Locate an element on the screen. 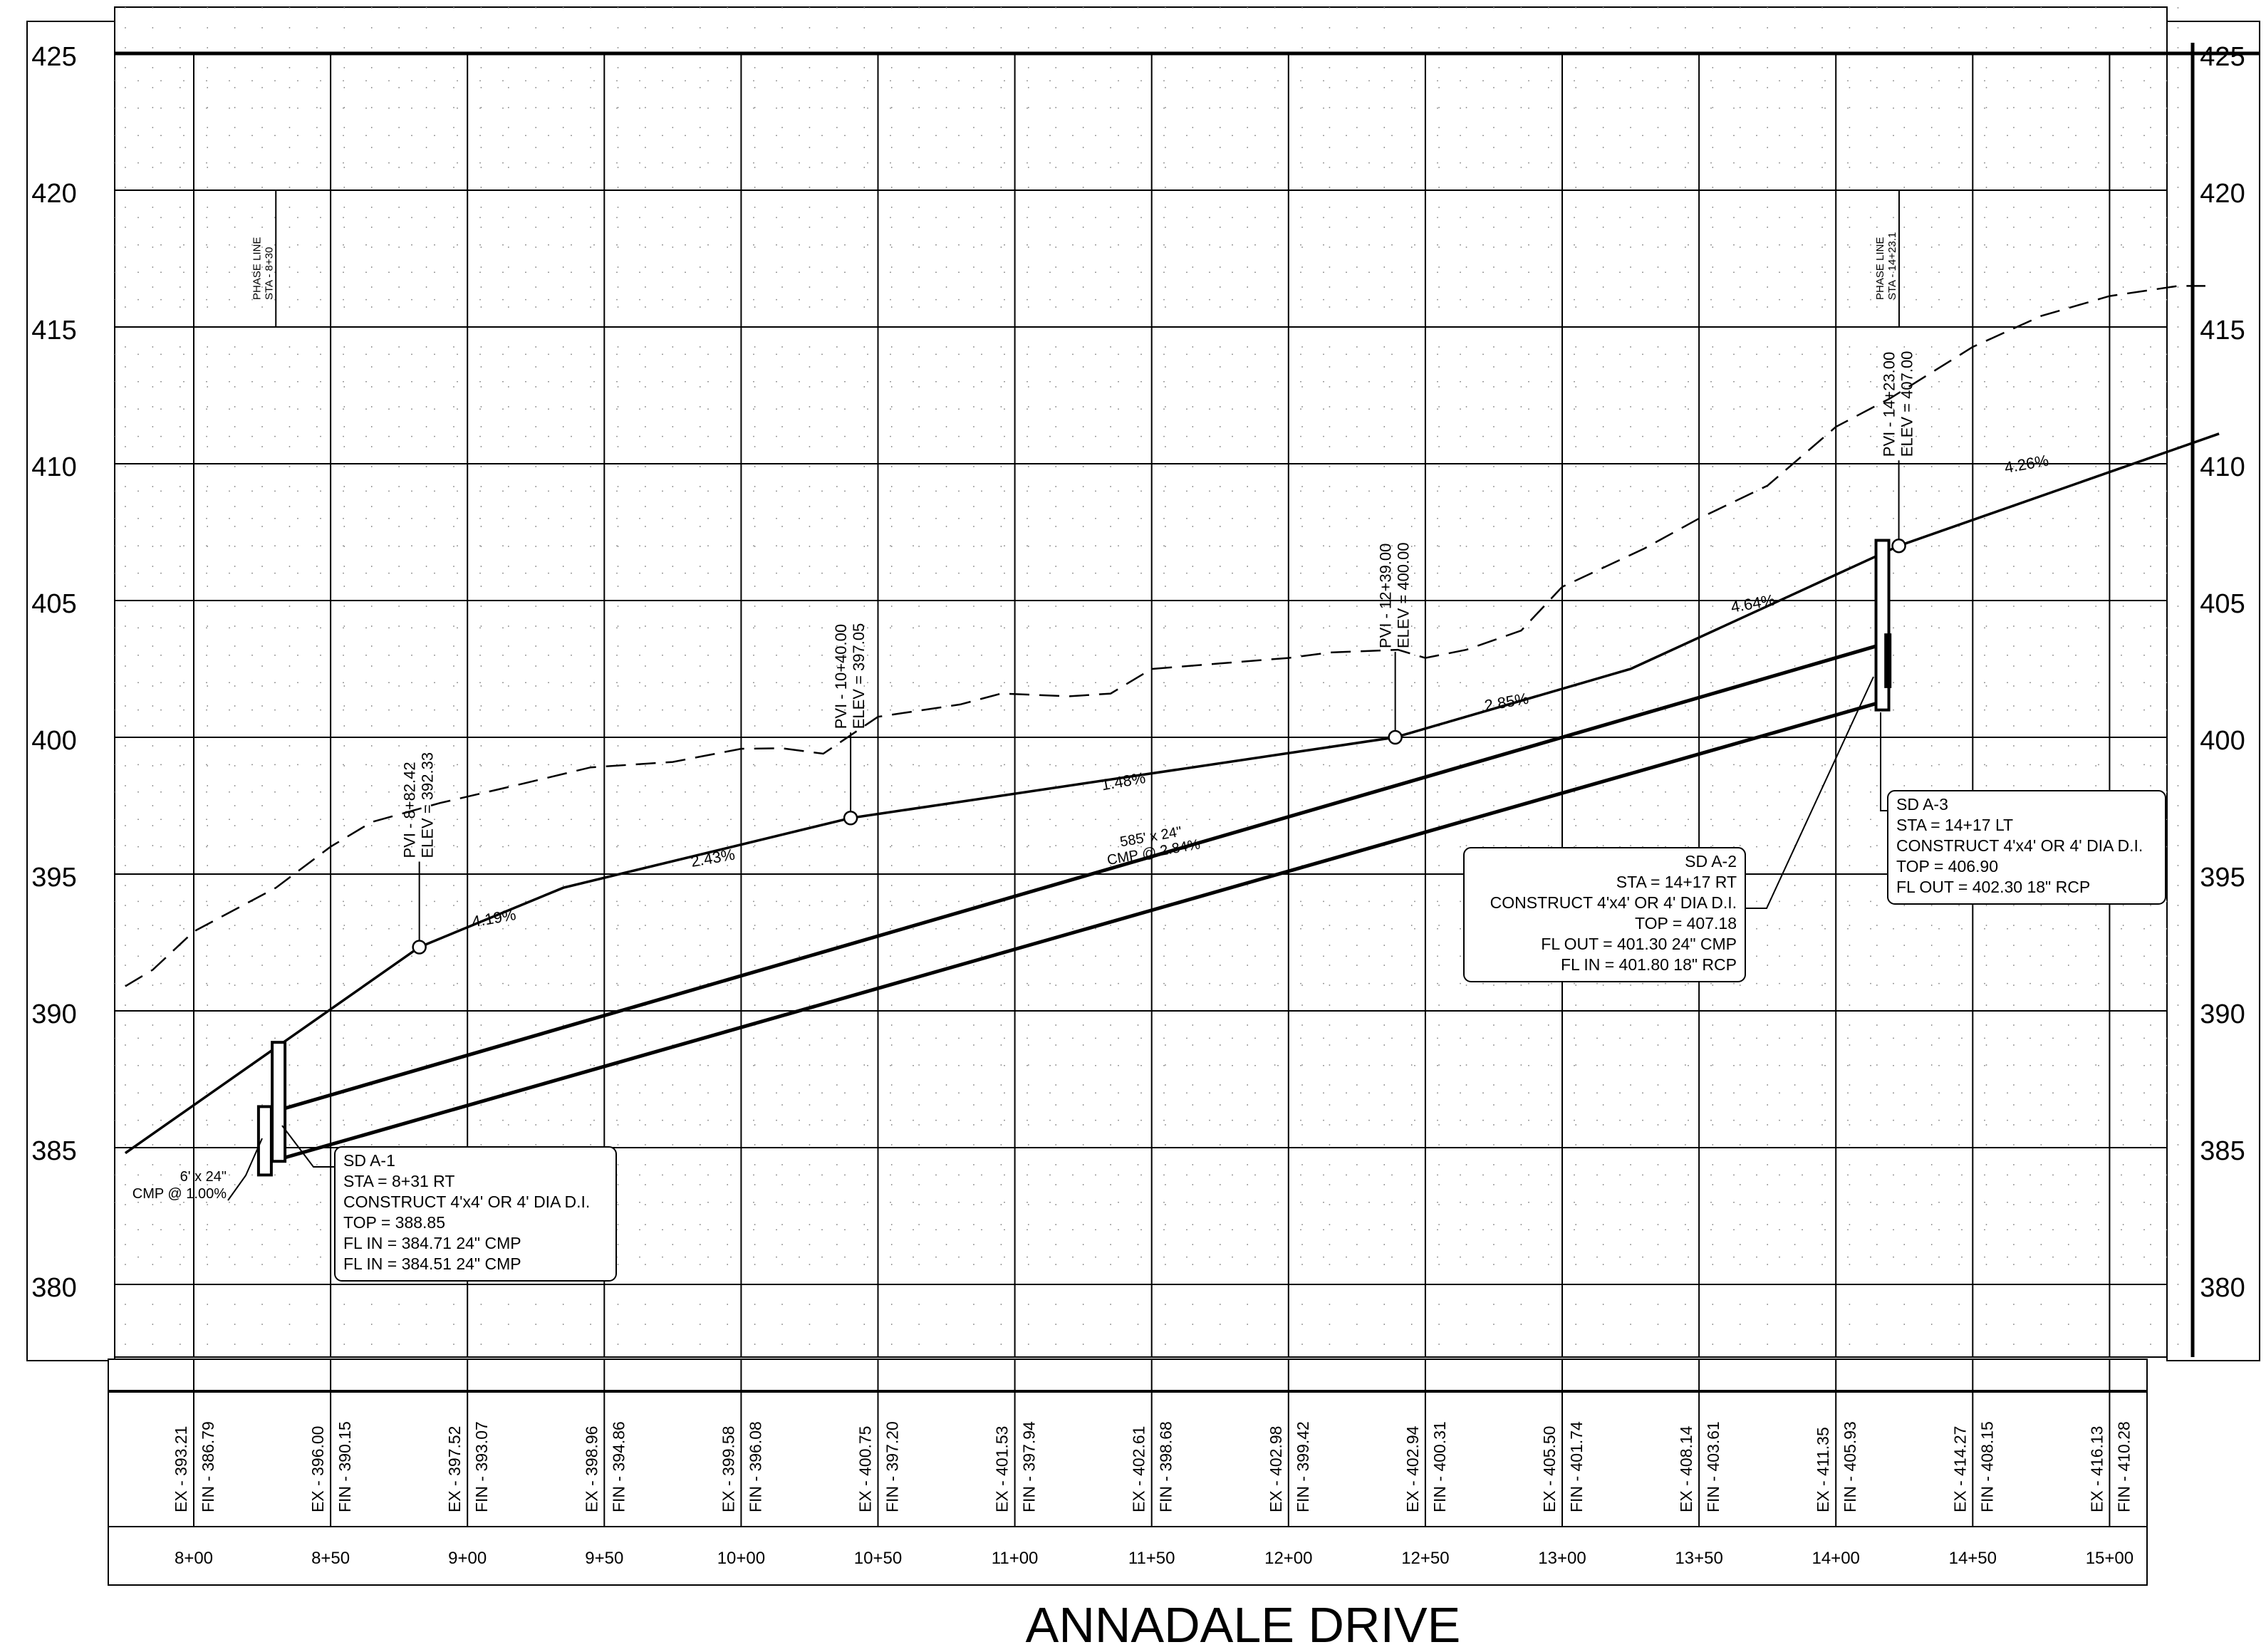  elevation-label-left: 425 is located at coordinates (53, 57).